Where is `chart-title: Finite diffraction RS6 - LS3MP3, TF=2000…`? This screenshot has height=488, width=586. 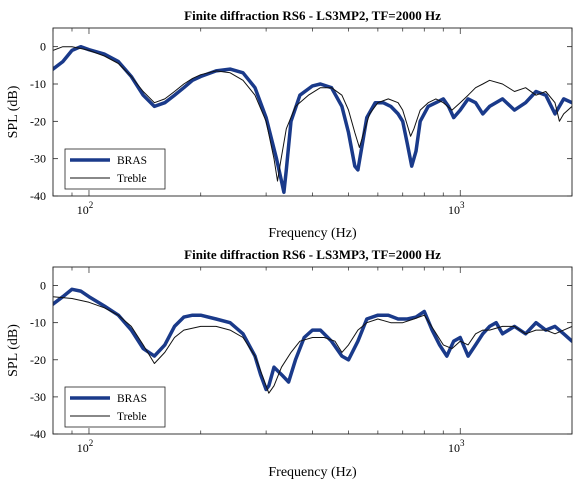 chart-title: Finite diffraction RS6 - LS3MP3, TF=2000… is located at coordinates (312, 254).